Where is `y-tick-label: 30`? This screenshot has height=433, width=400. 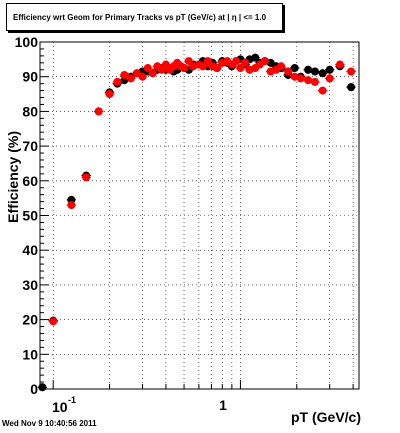
y-tick-label: 30 is located at coordinates (30, 285).